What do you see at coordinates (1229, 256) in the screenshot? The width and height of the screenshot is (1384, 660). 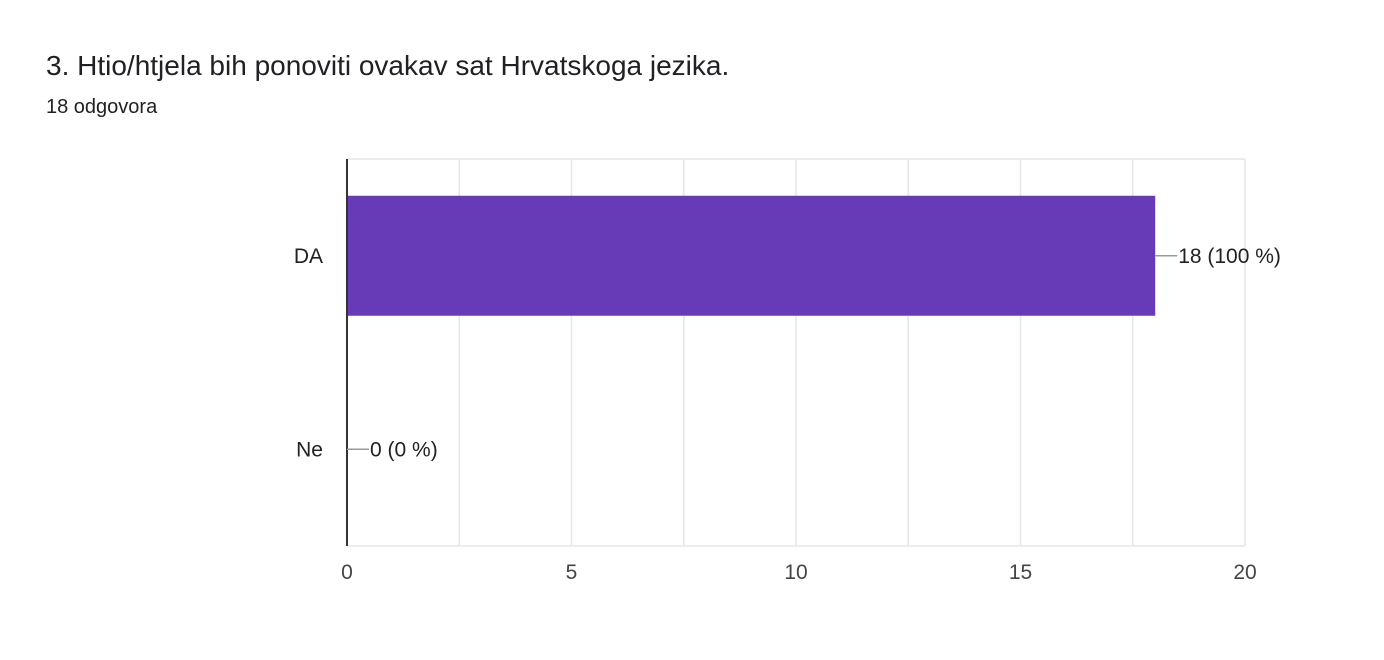 I see `data-label: 18 (100 %)` at bounding box center [1229, 256].